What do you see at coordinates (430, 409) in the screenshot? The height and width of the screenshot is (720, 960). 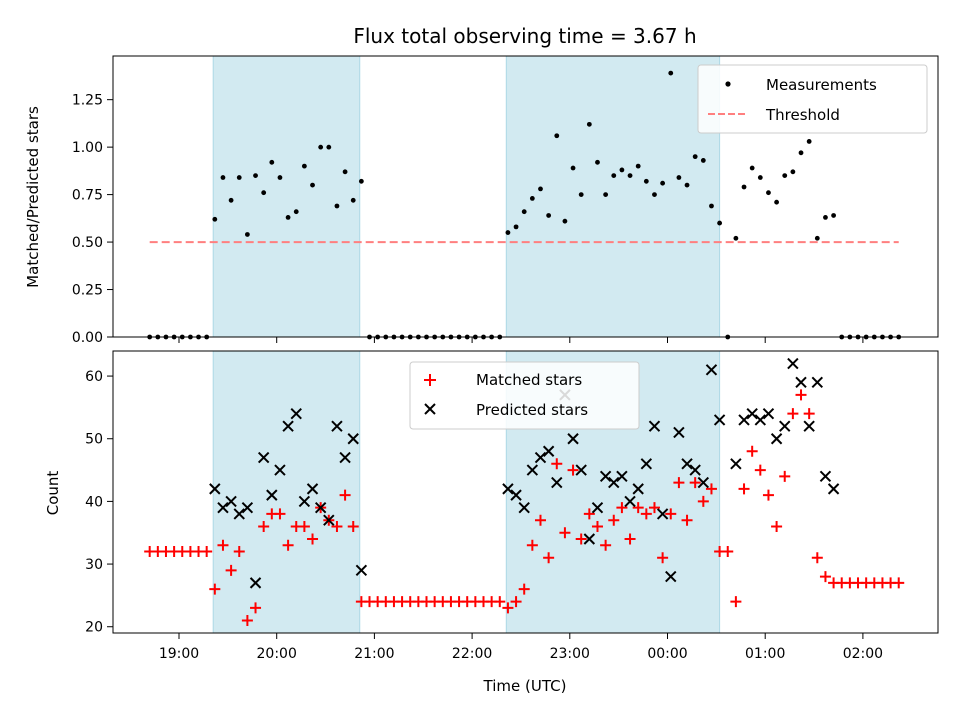 I see `legend-marker-predicted` at bounding box center [430, 409].